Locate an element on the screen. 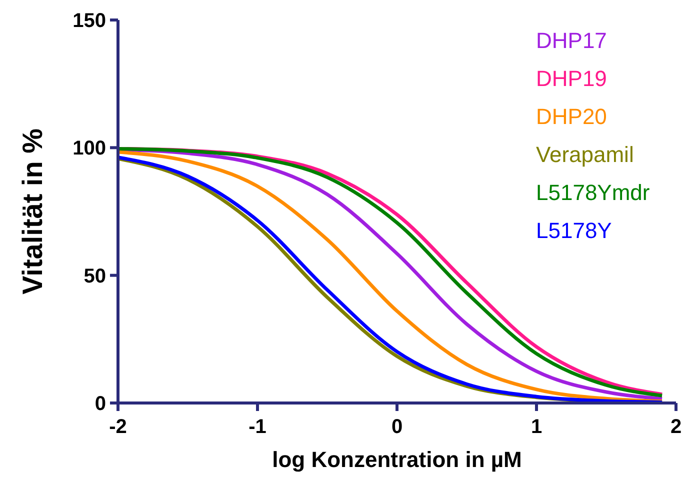  y-tick-label: 150 is located at coordinates (89, 21).